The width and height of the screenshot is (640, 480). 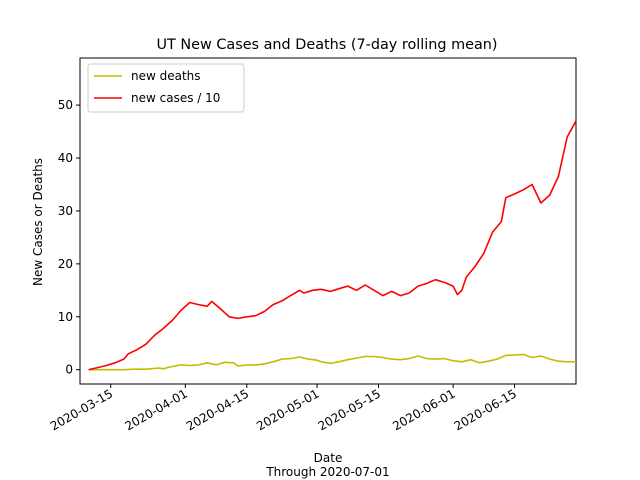 I want to click on y-tick-label: 10, so click(x=65, y=317).